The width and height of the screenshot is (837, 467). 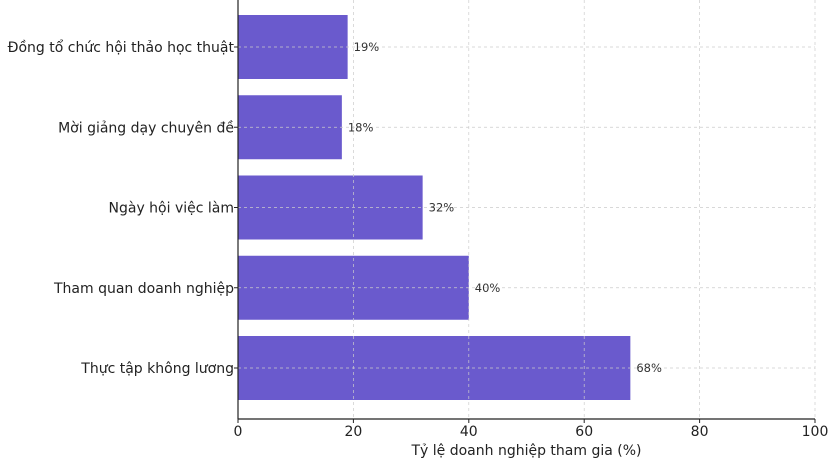 I want to click on x-tick-label: 20, so click(x=353, y=432).